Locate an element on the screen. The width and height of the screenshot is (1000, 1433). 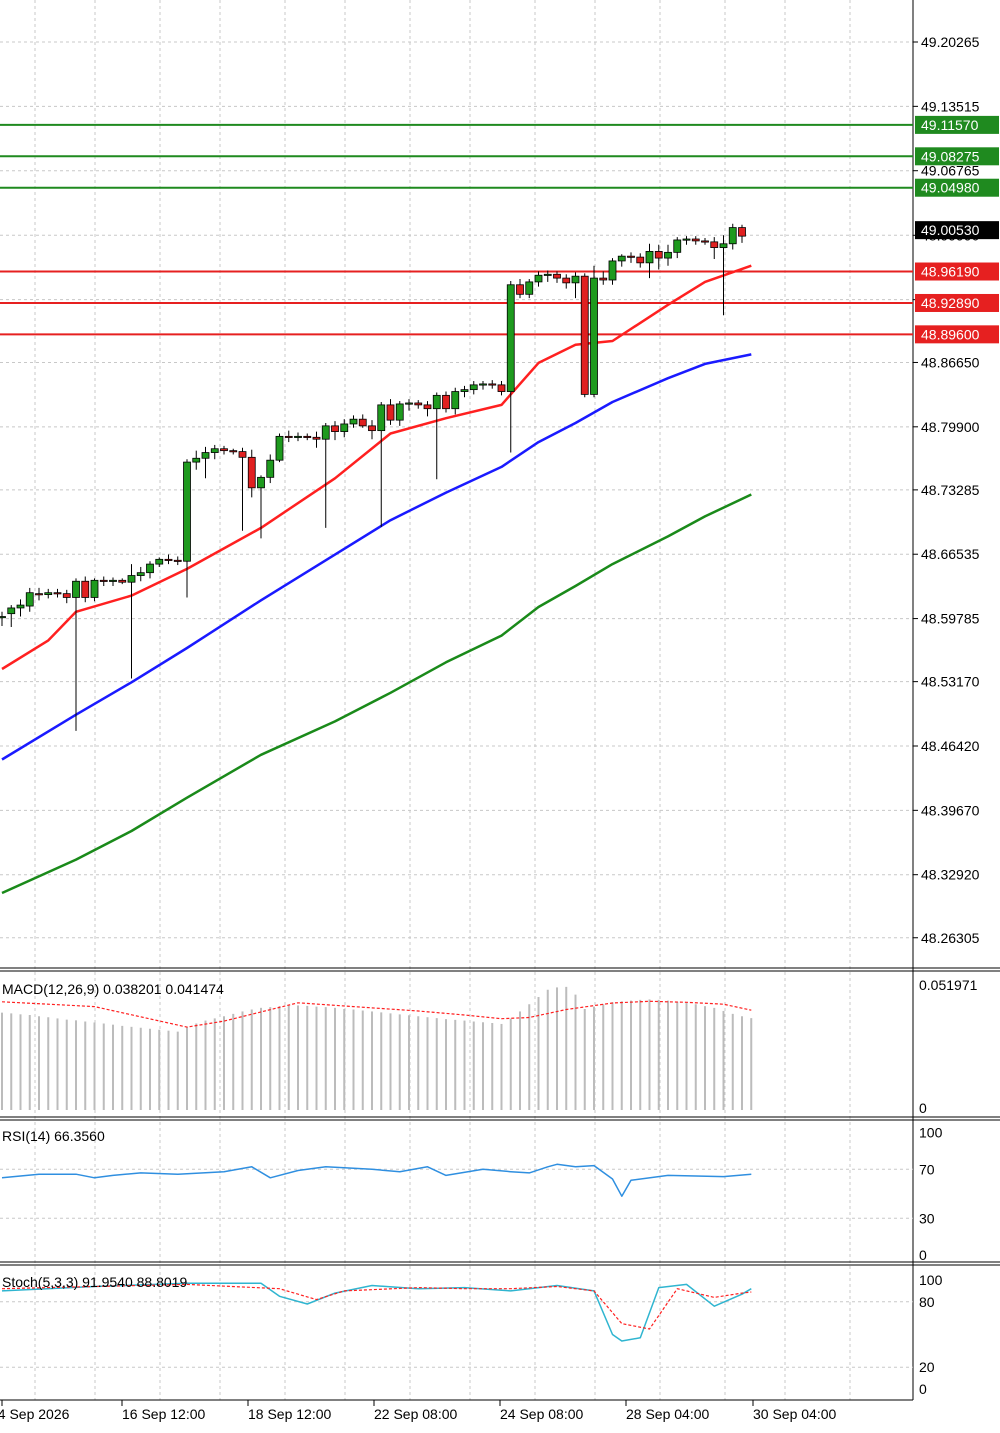
stoch-tick-0: 100 is located at coordinates (931, 1280).